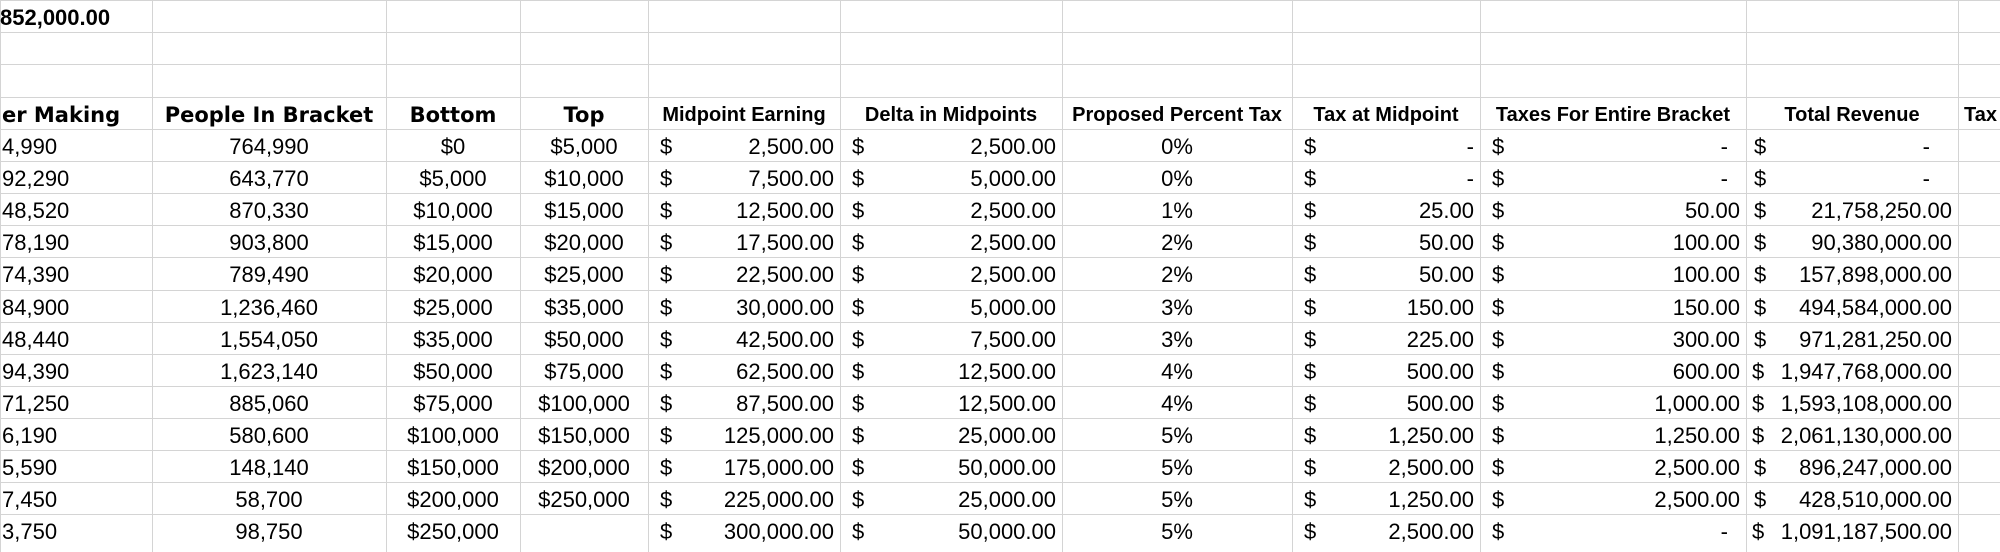 This screenshot has height=552, width=2000. What do you see at coordinates (1866, 435) in the screenshot?
I see `cell-total-revenue: 2,061,130,000.00` at bounding box center [1866, 435].